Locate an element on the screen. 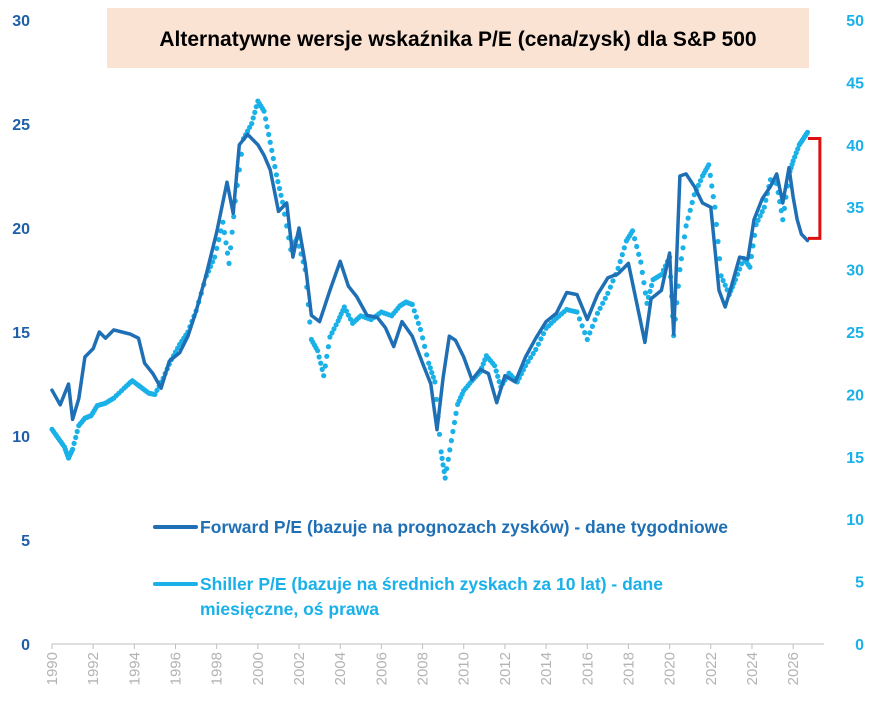 The image size is (891, 720). x-tick-label: 1996 is located at coordinates (176, 668).